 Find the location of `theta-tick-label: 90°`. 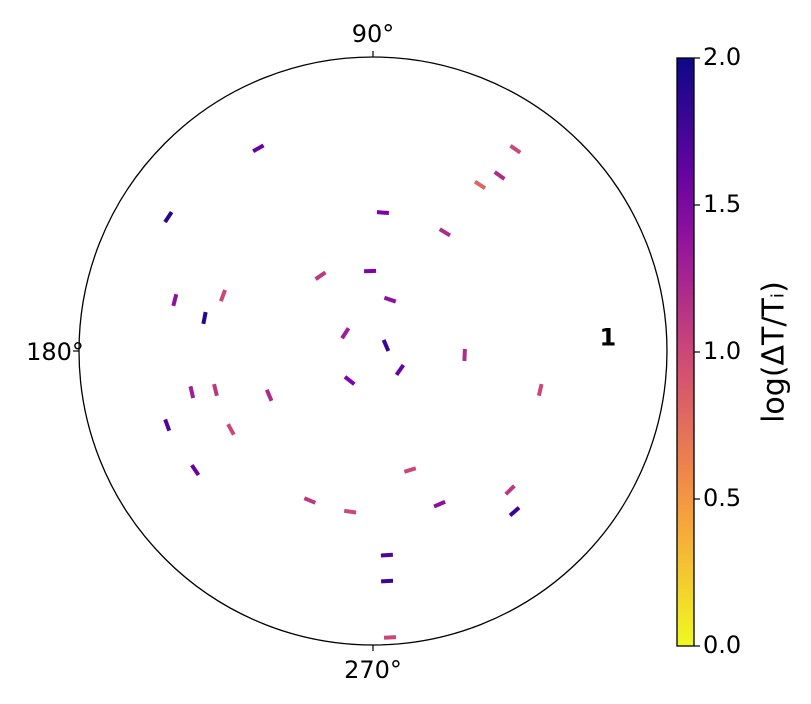

theta-tick-label: 90° is located at coordinates (373, 34).